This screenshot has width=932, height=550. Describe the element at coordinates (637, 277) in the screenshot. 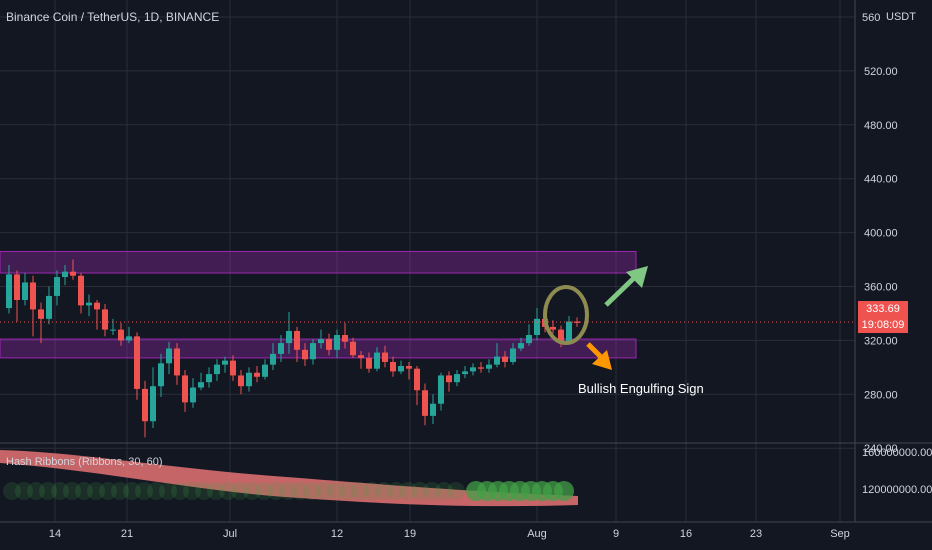

I see `arrow-up-head` at that location.